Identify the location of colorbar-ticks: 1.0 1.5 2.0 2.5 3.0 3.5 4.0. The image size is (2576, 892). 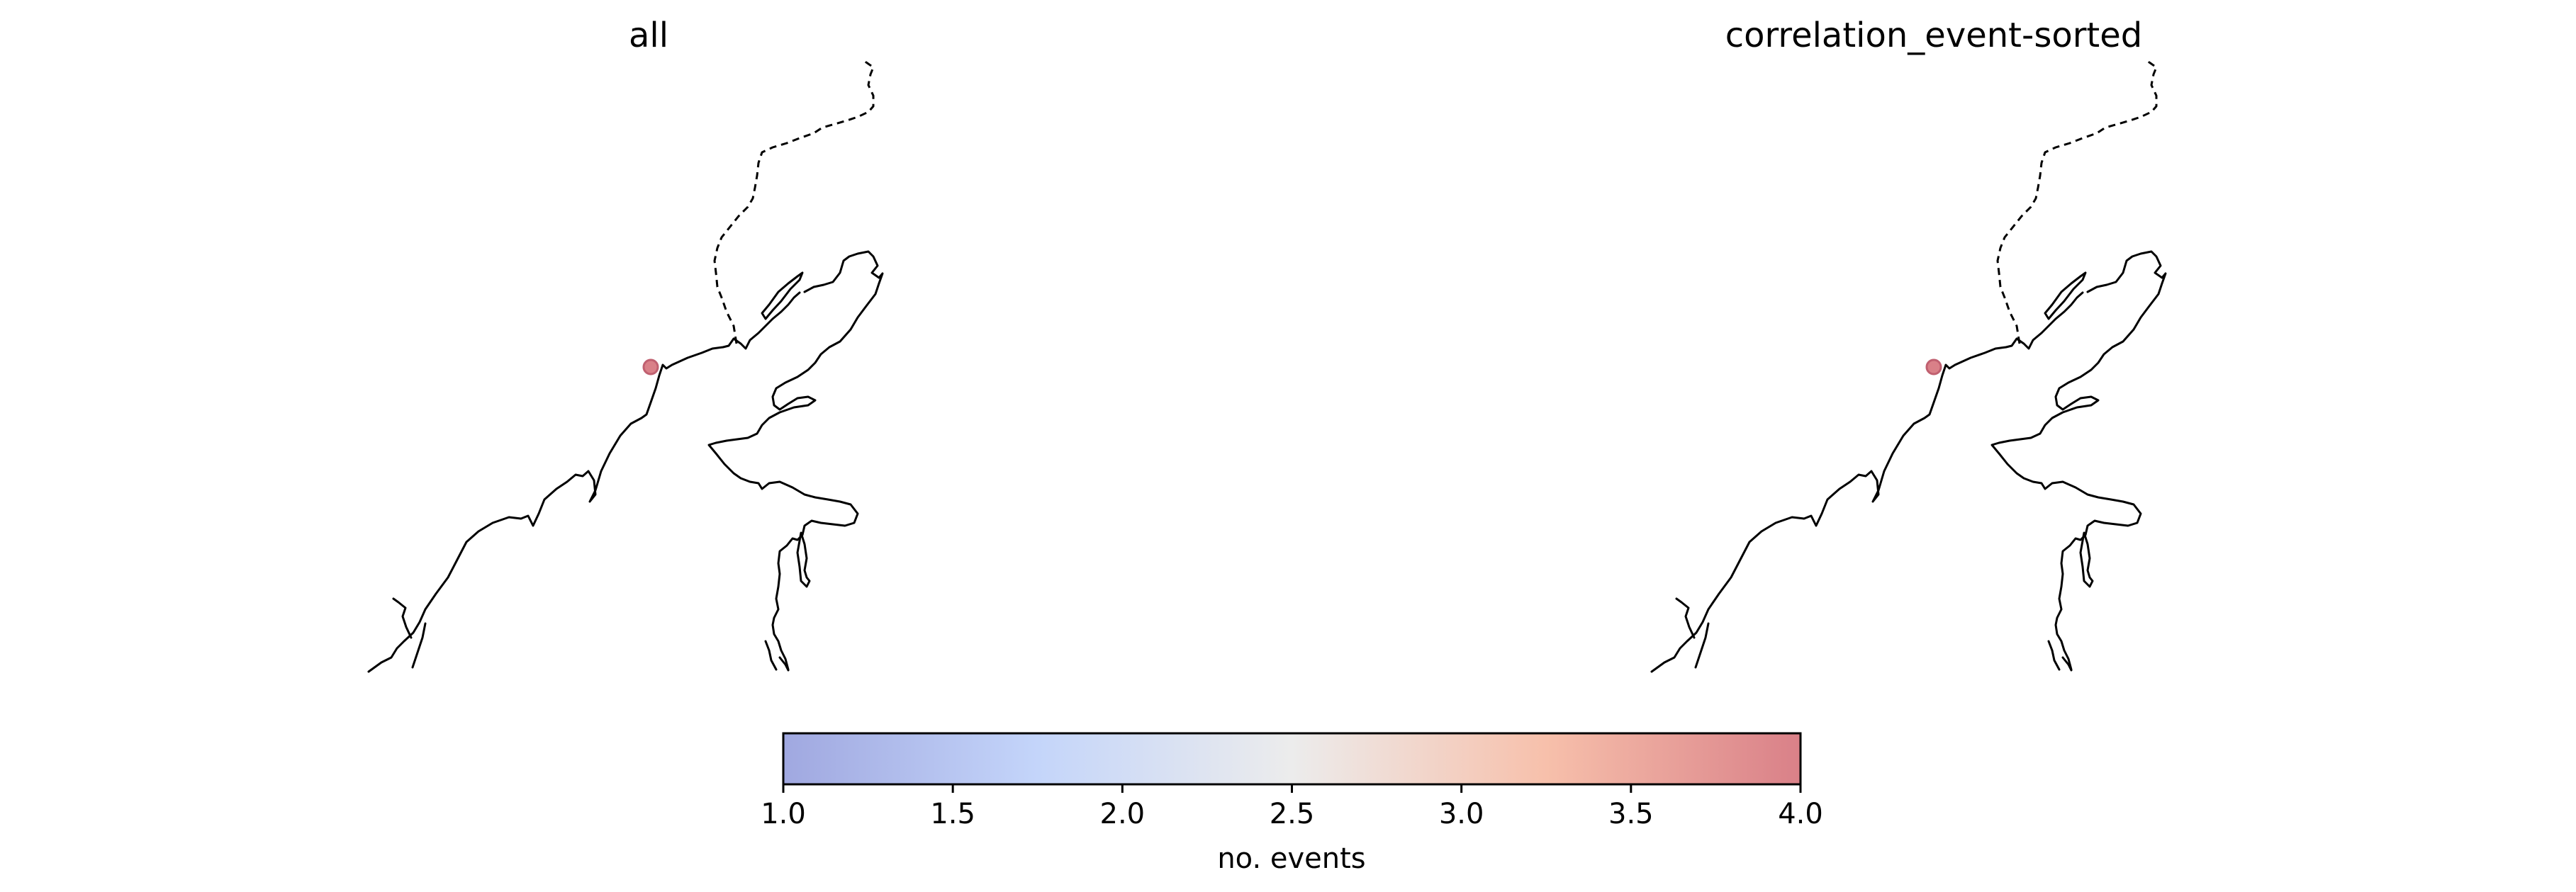
(1292, 807).